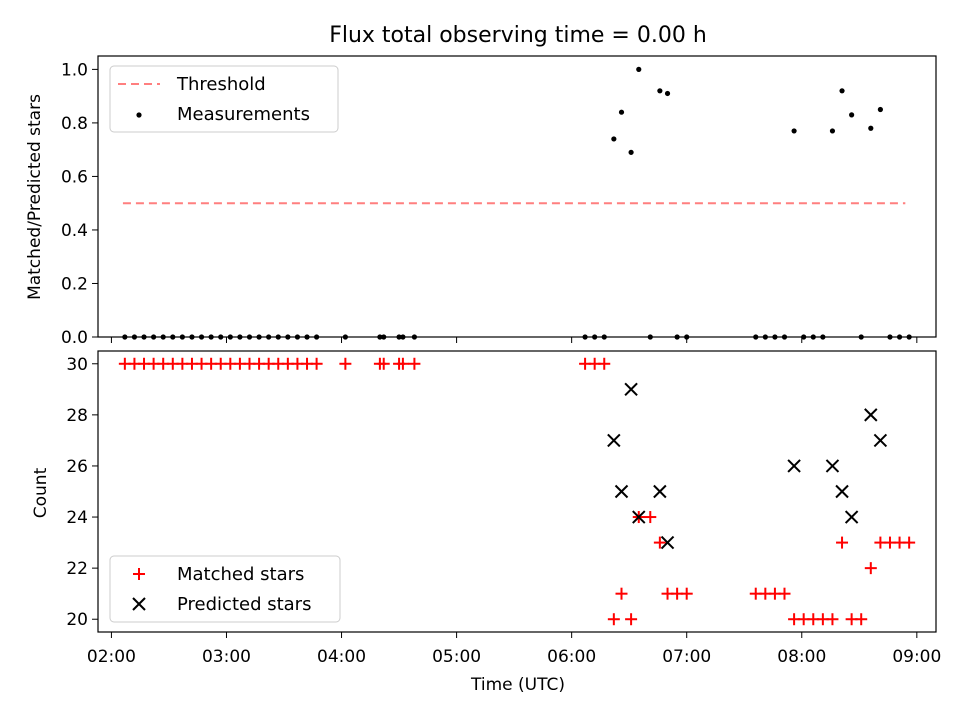 The height and width of the screenshot is (720, 960). Describe the element at coordinates (77, 518) in the screenshot. I see `count-y-tick-label: 24` at that location.